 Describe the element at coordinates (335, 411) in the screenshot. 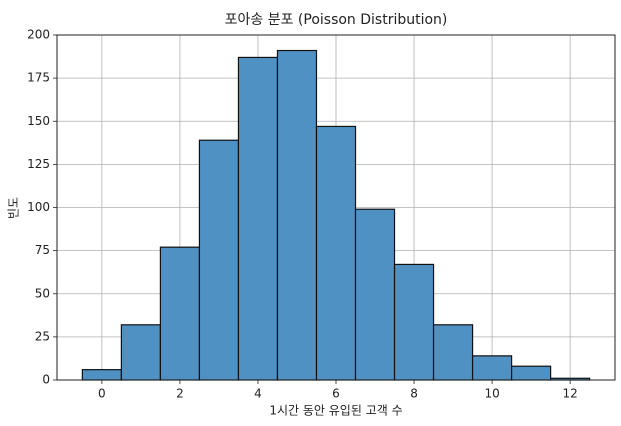

I see `x-axis-label: 1시간 동안 유입된 고객 수` at that location.